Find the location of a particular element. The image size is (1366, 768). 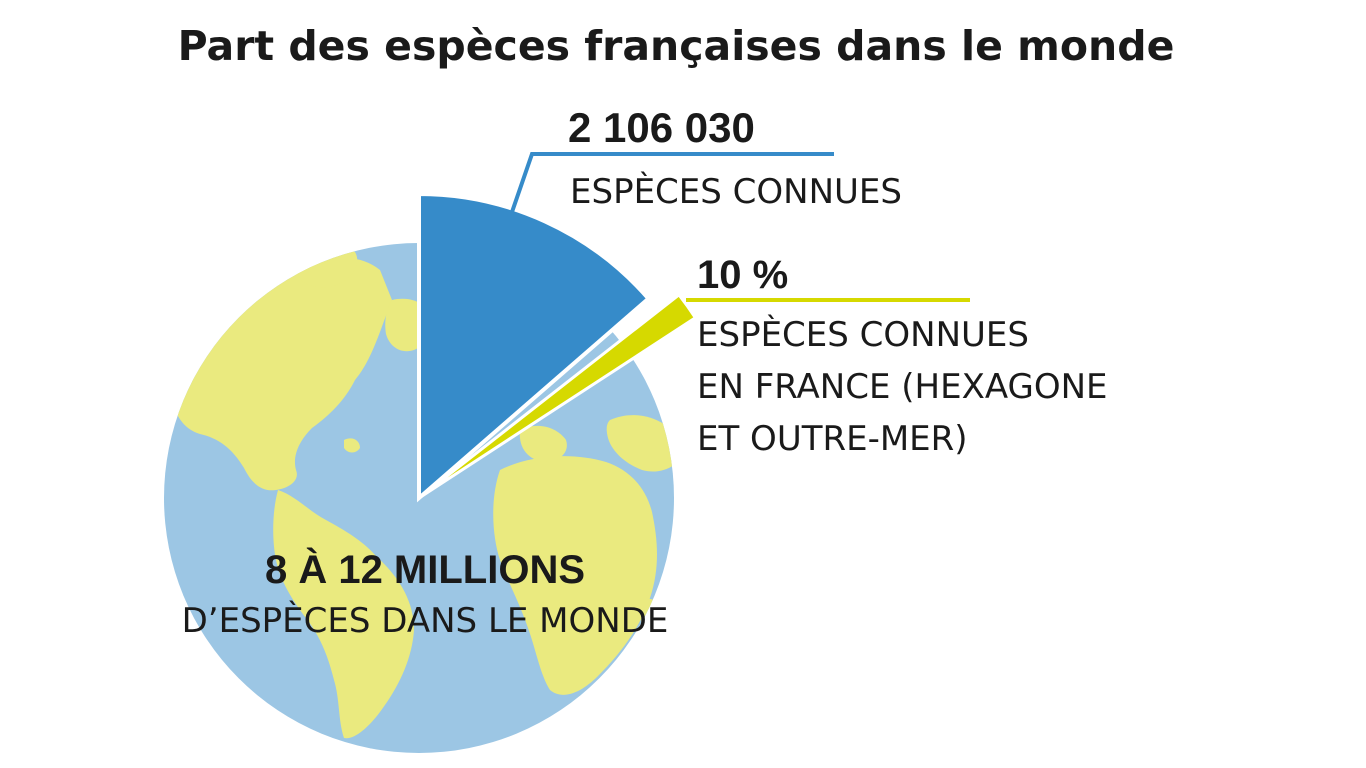

france-species-label-line-2: EN FRANCE (HEXAGONE is located at coordinates (902, 387).